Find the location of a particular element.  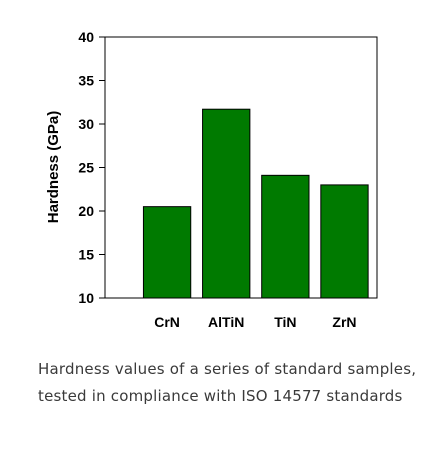

category-label-crn: CrN is located at coordinates (167, 322).